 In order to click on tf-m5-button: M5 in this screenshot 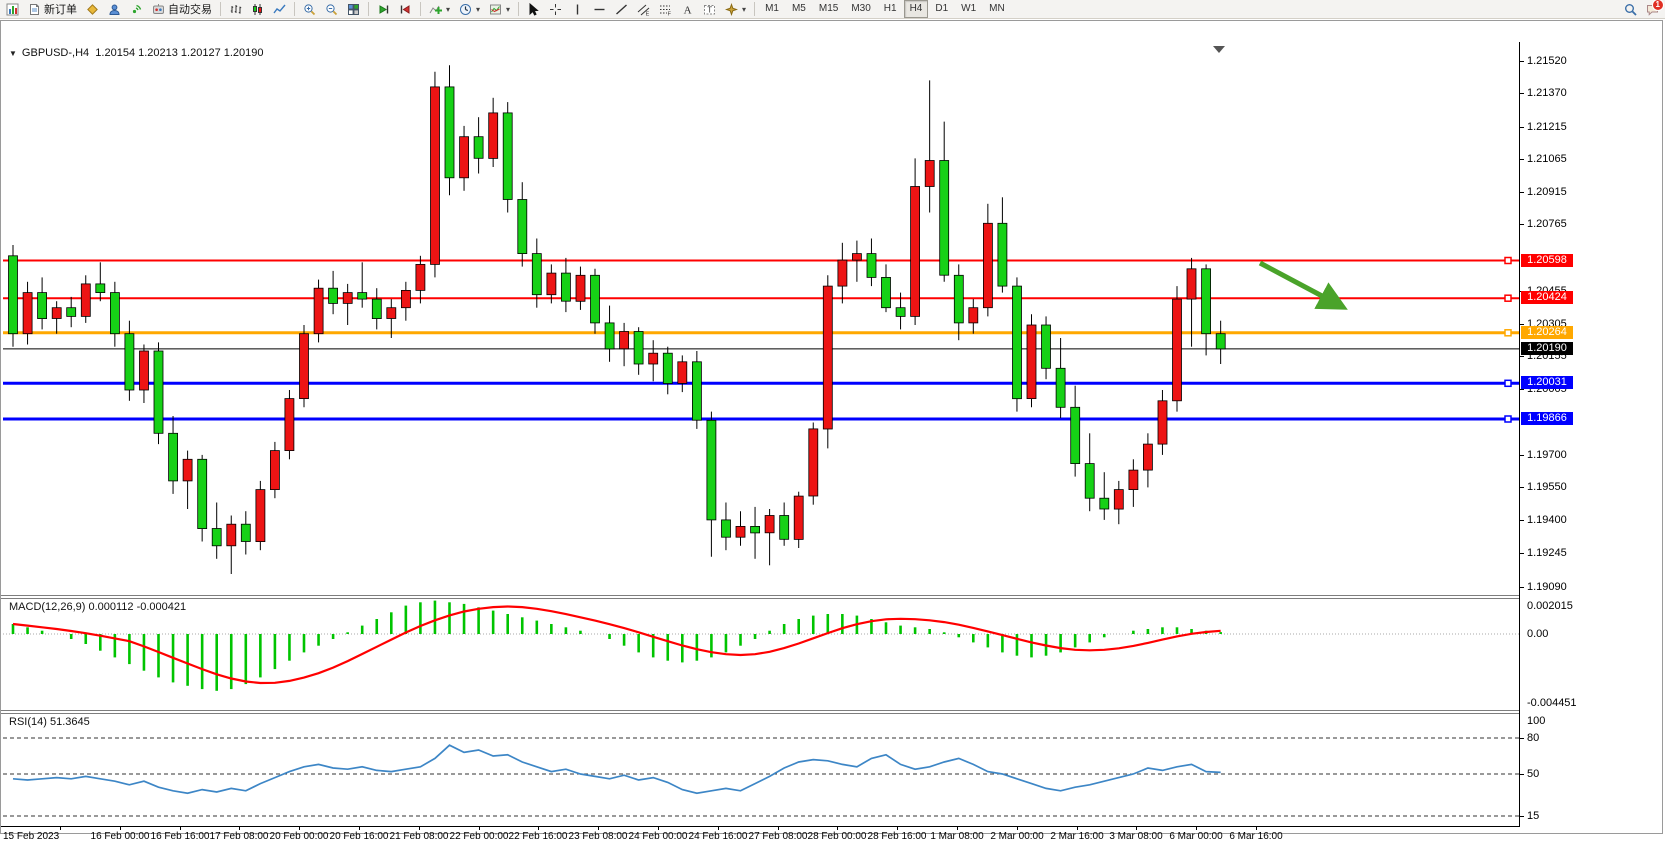, I will do `click(798, 8)`.